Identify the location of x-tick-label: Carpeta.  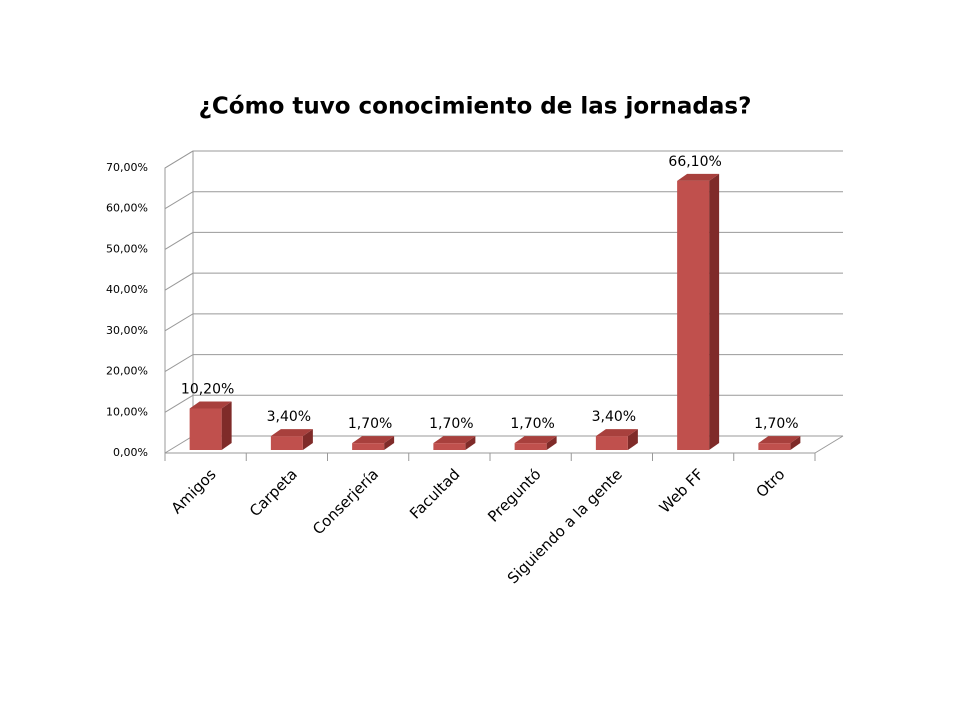
(273, 492).